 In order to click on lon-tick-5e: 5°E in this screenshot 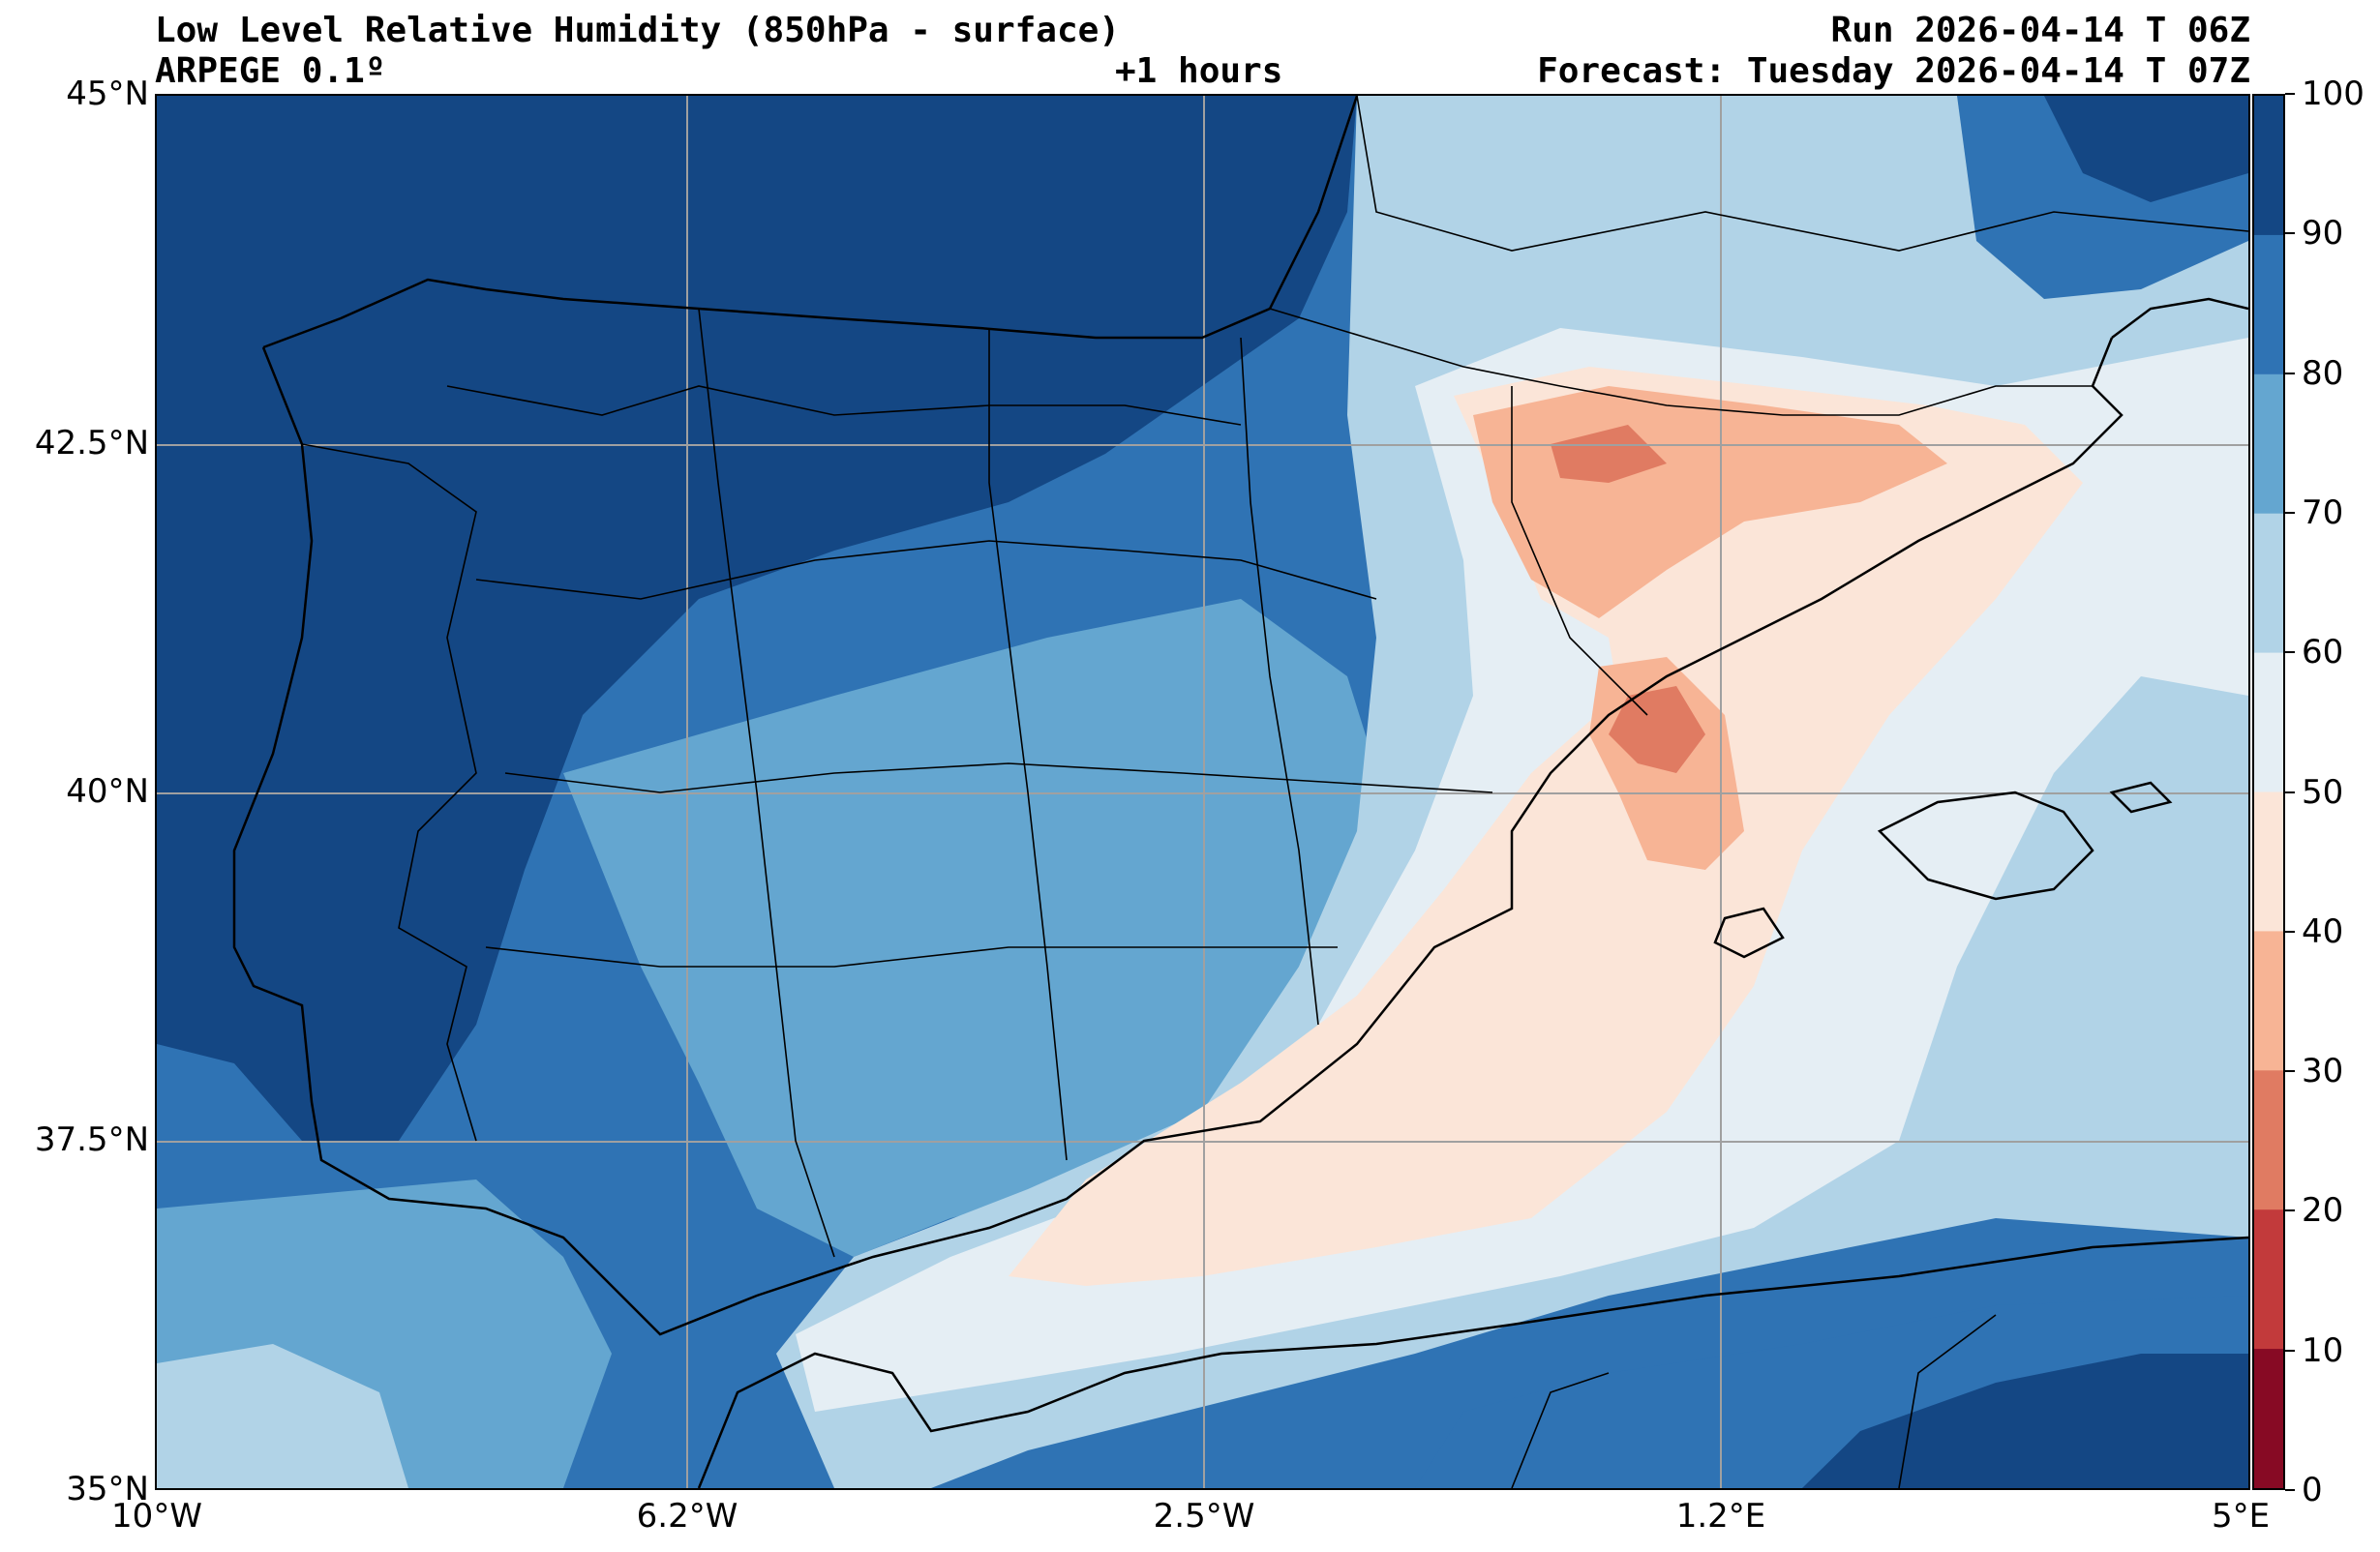, I will do `click(2241, 1516)`.